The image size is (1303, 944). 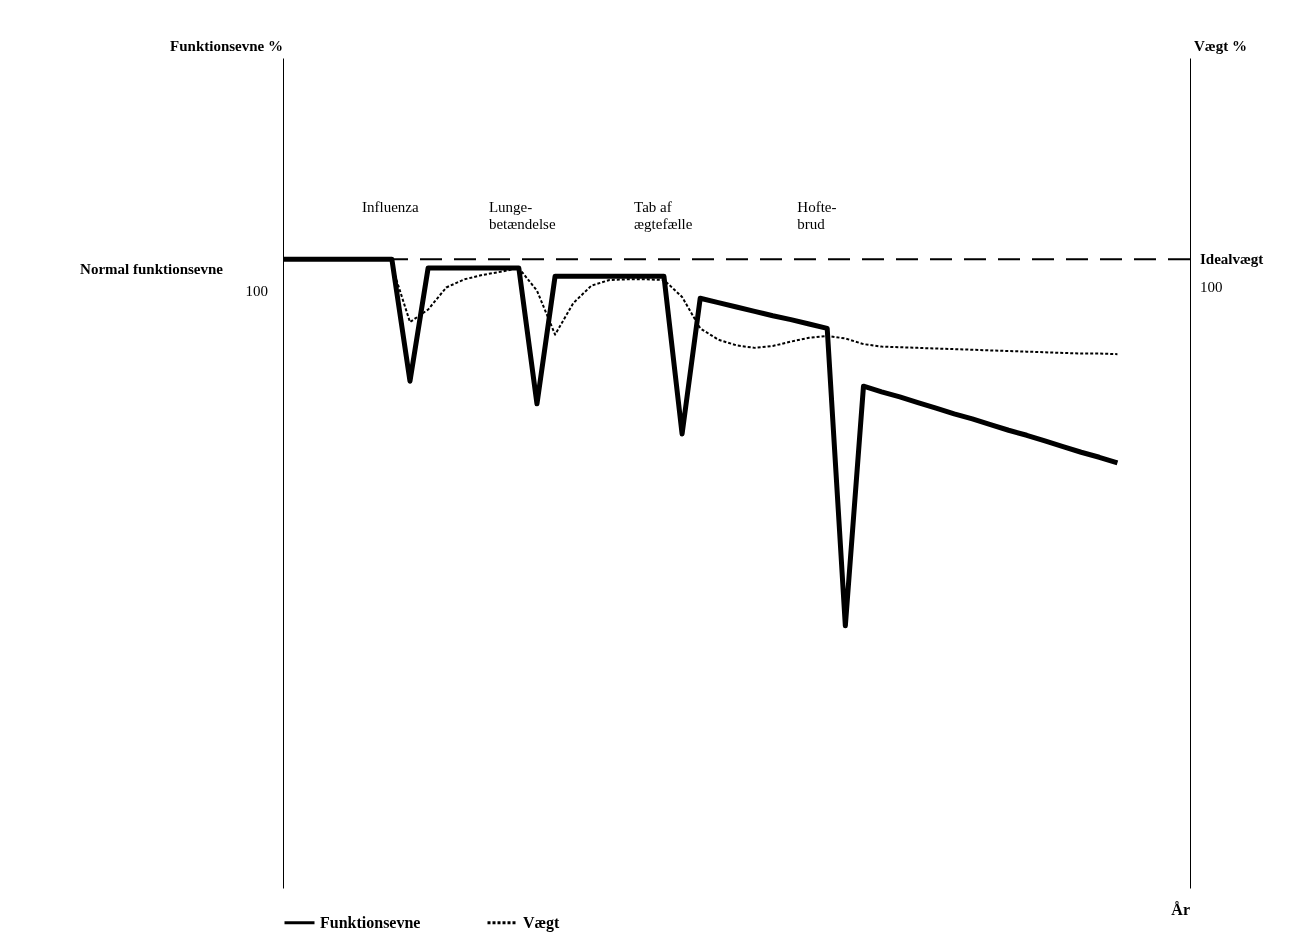 I want to click on text: Vægt %, so click(x=1220, y=46).